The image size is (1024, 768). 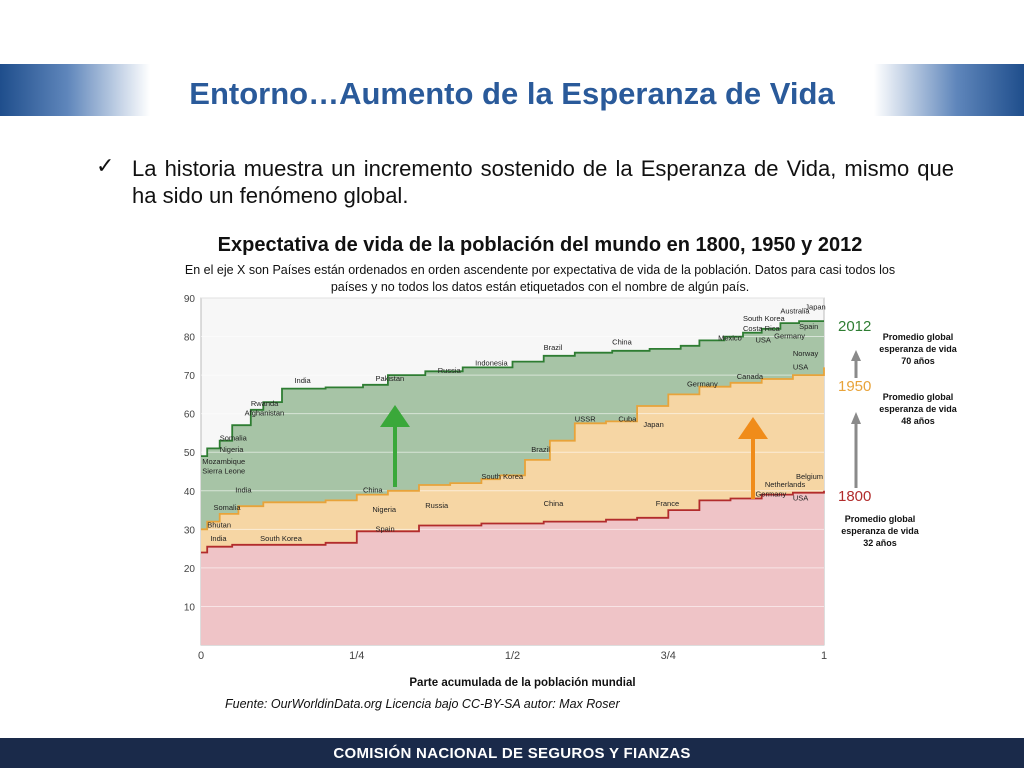 I want to click on legend-note-1950: Promedio global, so click(x=918, y=397).